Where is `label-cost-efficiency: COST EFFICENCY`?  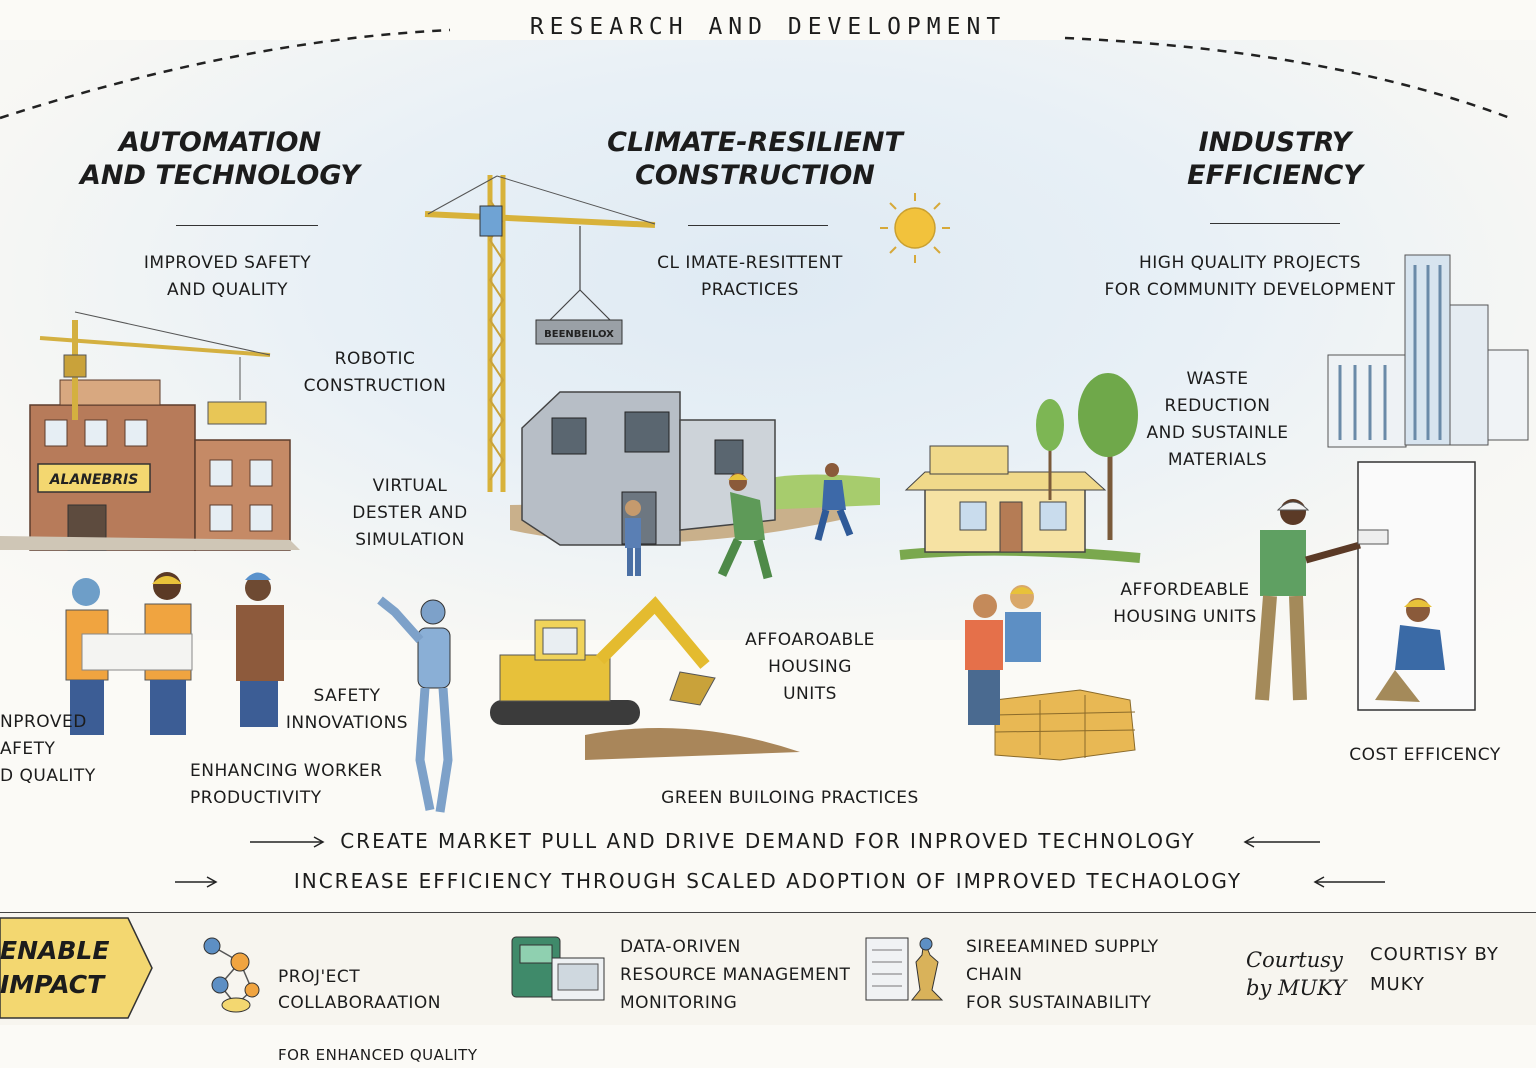
label-cost-efficiency: COST EFFICENCY is located at coordinates (1425, 755).